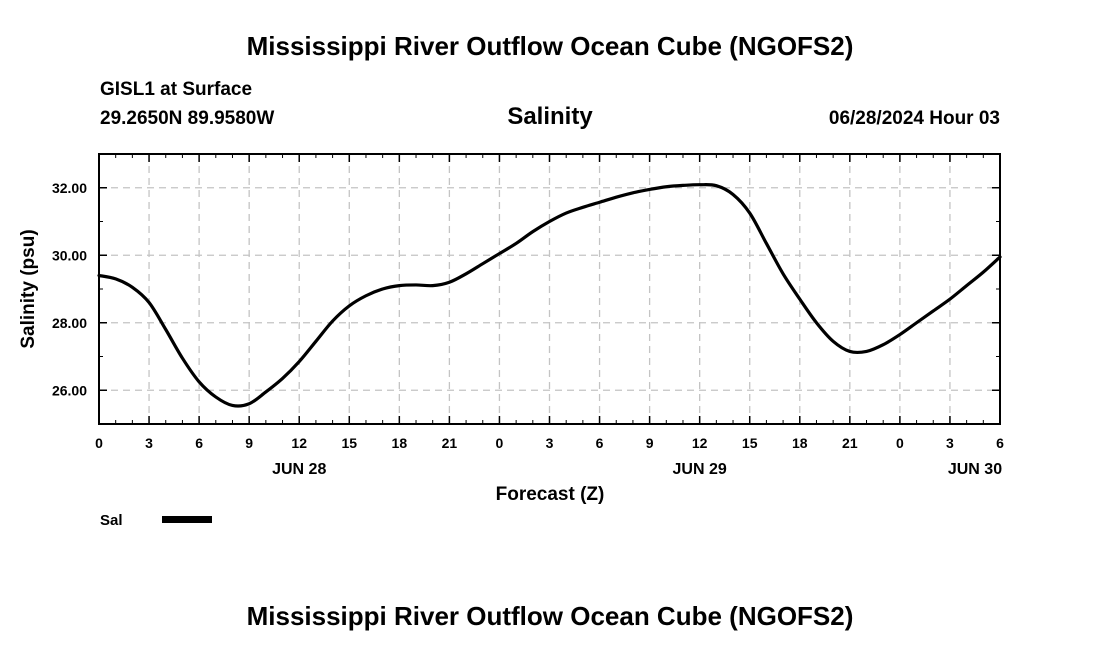  Describe the element at coordinates (28, 288) in the screenshot. I see `y-axis-label: Salinity (psu)` at that location.